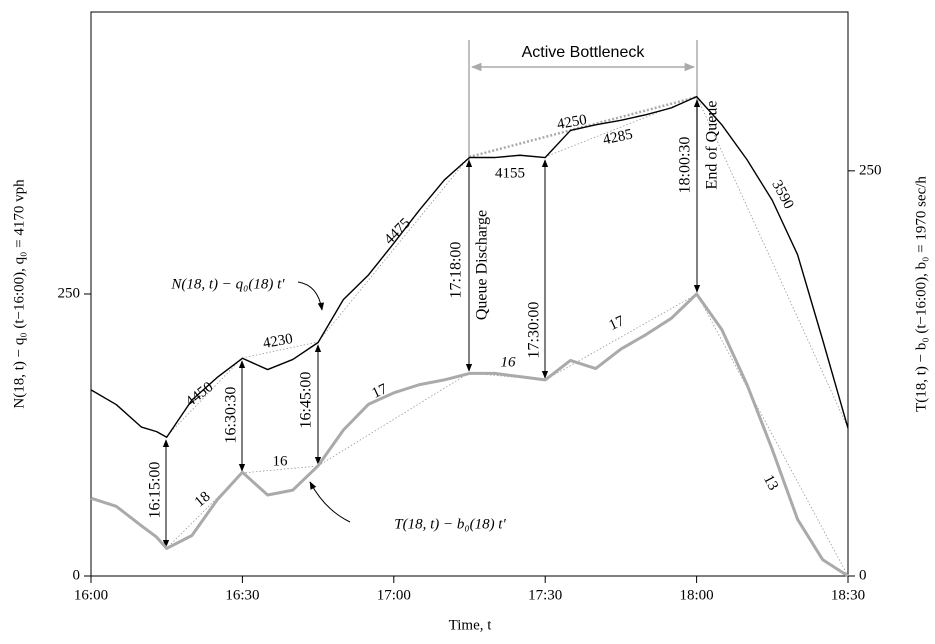 Image resolution: width=935 pixels, height=644 pixels. Describe the element at coordinates (227, 284) in the screenshot. I see `series-label: N(18, t) − q₀(18) t′` at that location.